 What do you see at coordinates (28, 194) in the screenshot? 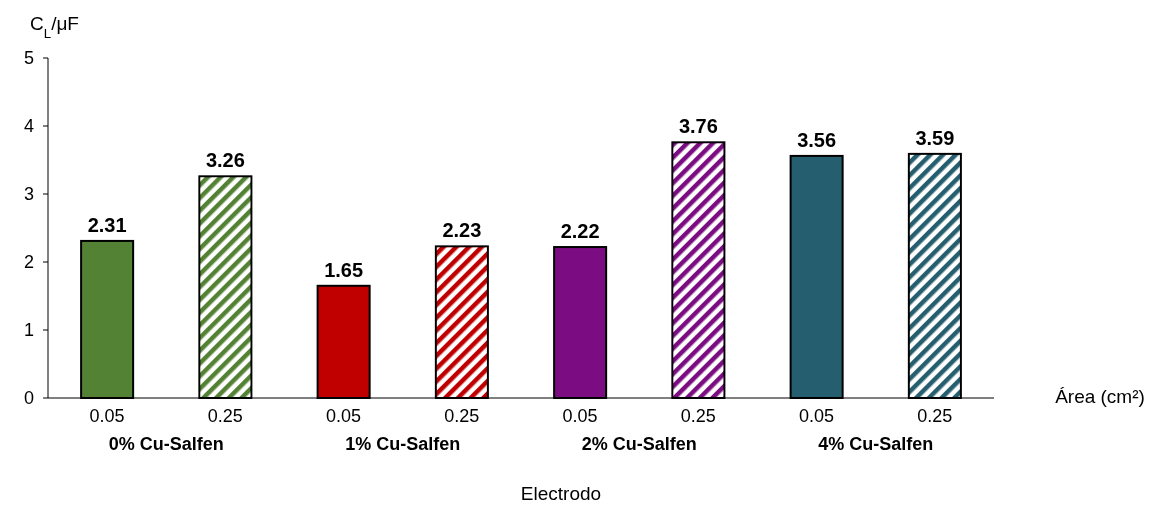
I see `y-tick-label: 3` at bounding box center [28, 194].